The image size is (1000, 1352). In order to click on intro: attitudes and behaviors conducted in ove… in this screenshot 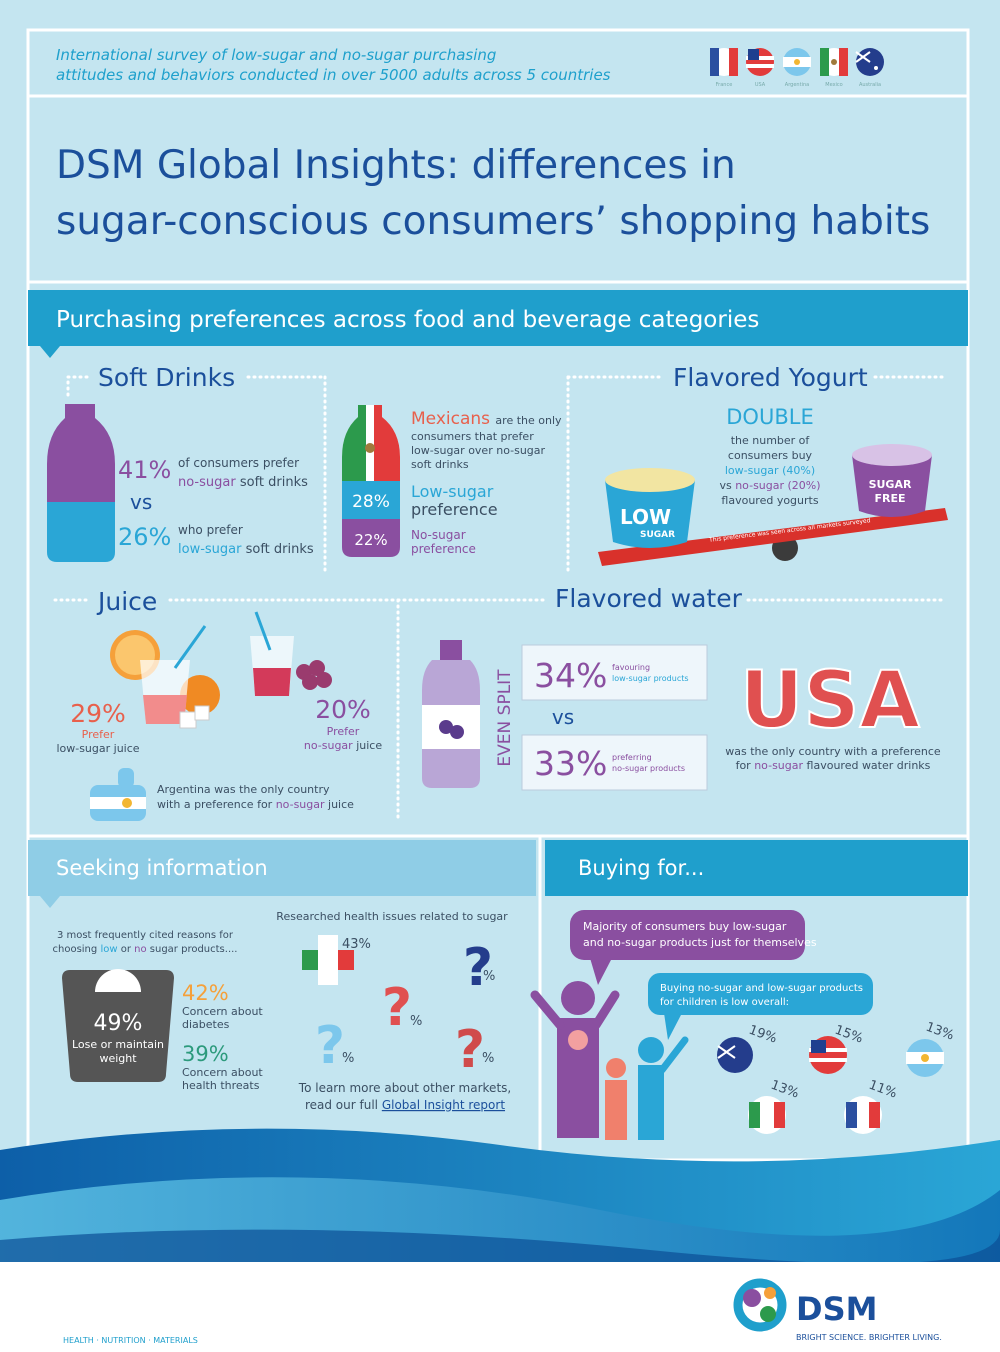, I will do `click(333, 75)`.